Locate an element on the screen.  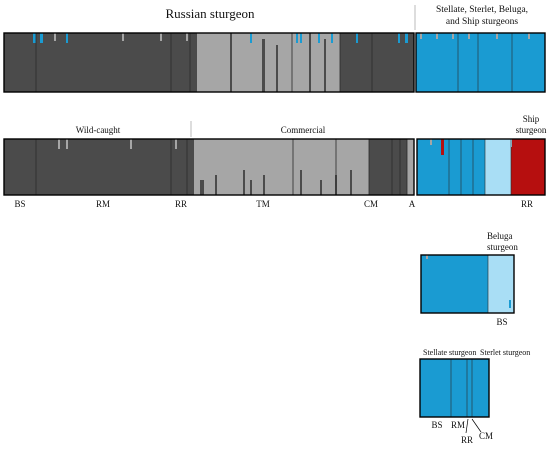
beluga-sturgeon-label-line-1: Beluga is located at coordinates (500, 236).